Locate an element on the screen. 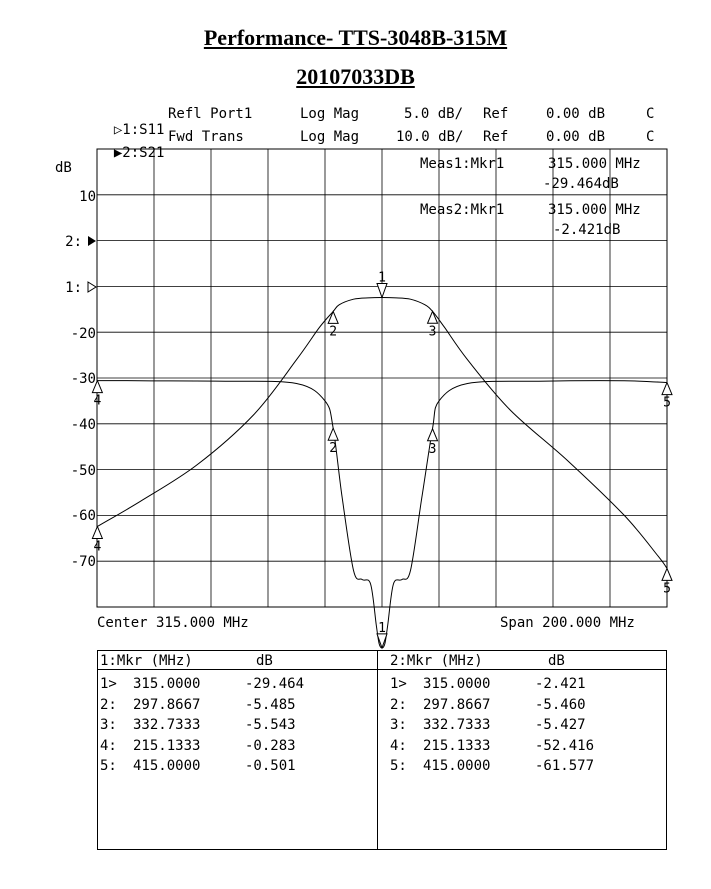 The height and width of the screenshot is (889, 711). s21-marker-label: 2 is located at coordinates (333, 331).